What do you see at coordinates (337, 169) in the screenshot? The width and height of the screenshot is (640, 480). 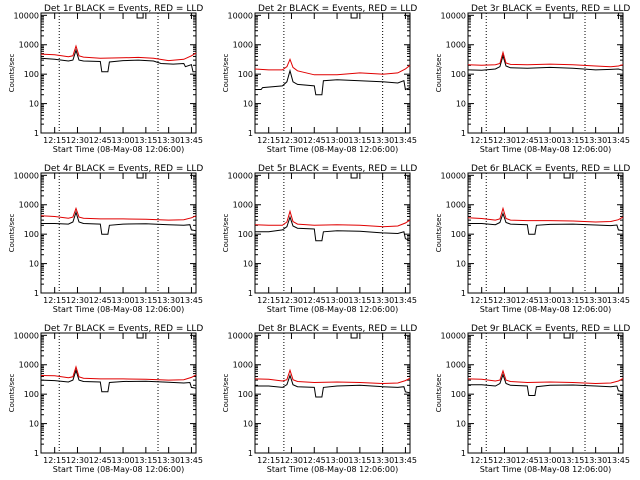 I see `panel-title: Det 5r BLACK = Events, RED = LLD` at bounding box center [337, 169].